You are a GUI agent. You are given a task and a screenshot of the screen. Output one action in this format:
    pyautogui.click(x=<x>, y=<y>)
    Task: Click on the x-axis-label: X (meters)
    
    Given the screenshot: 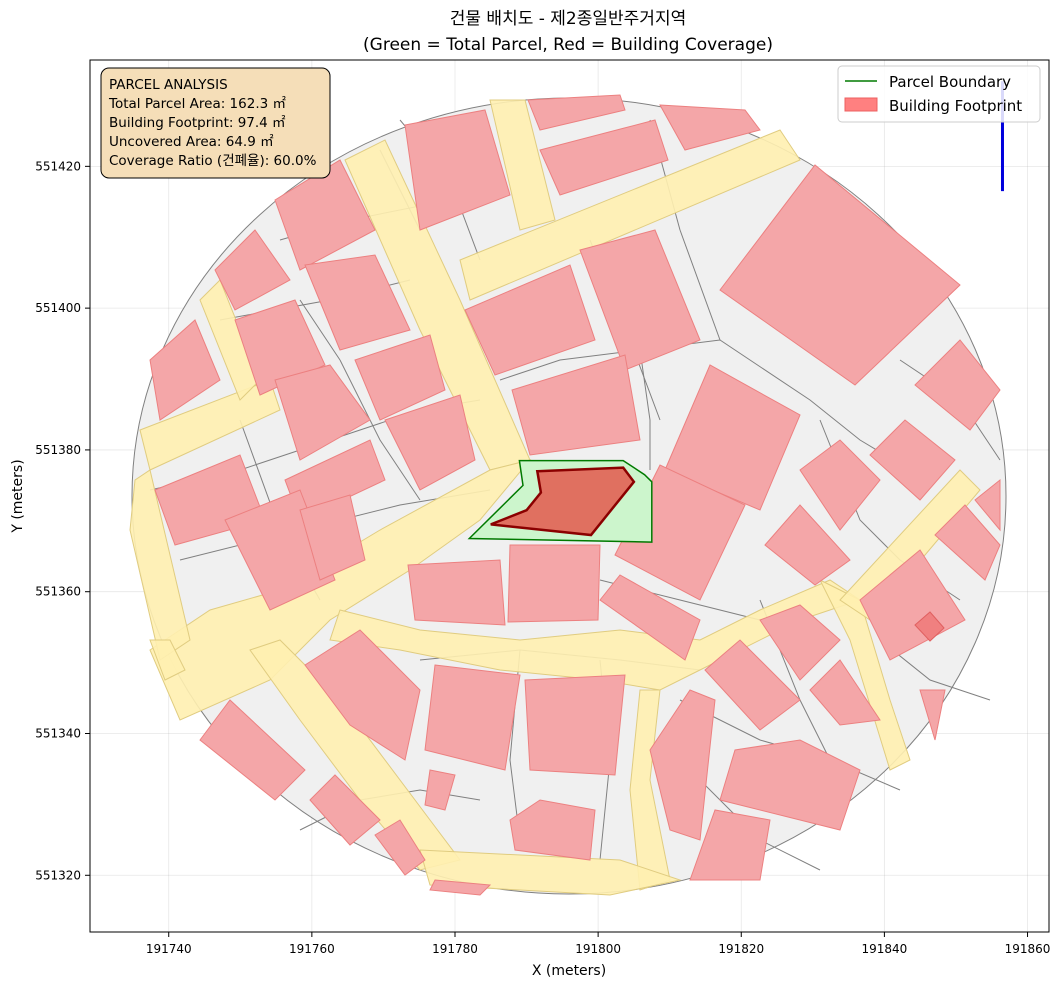 What is the action you would take?
    pyautogui.click(x=569, y=971)
    